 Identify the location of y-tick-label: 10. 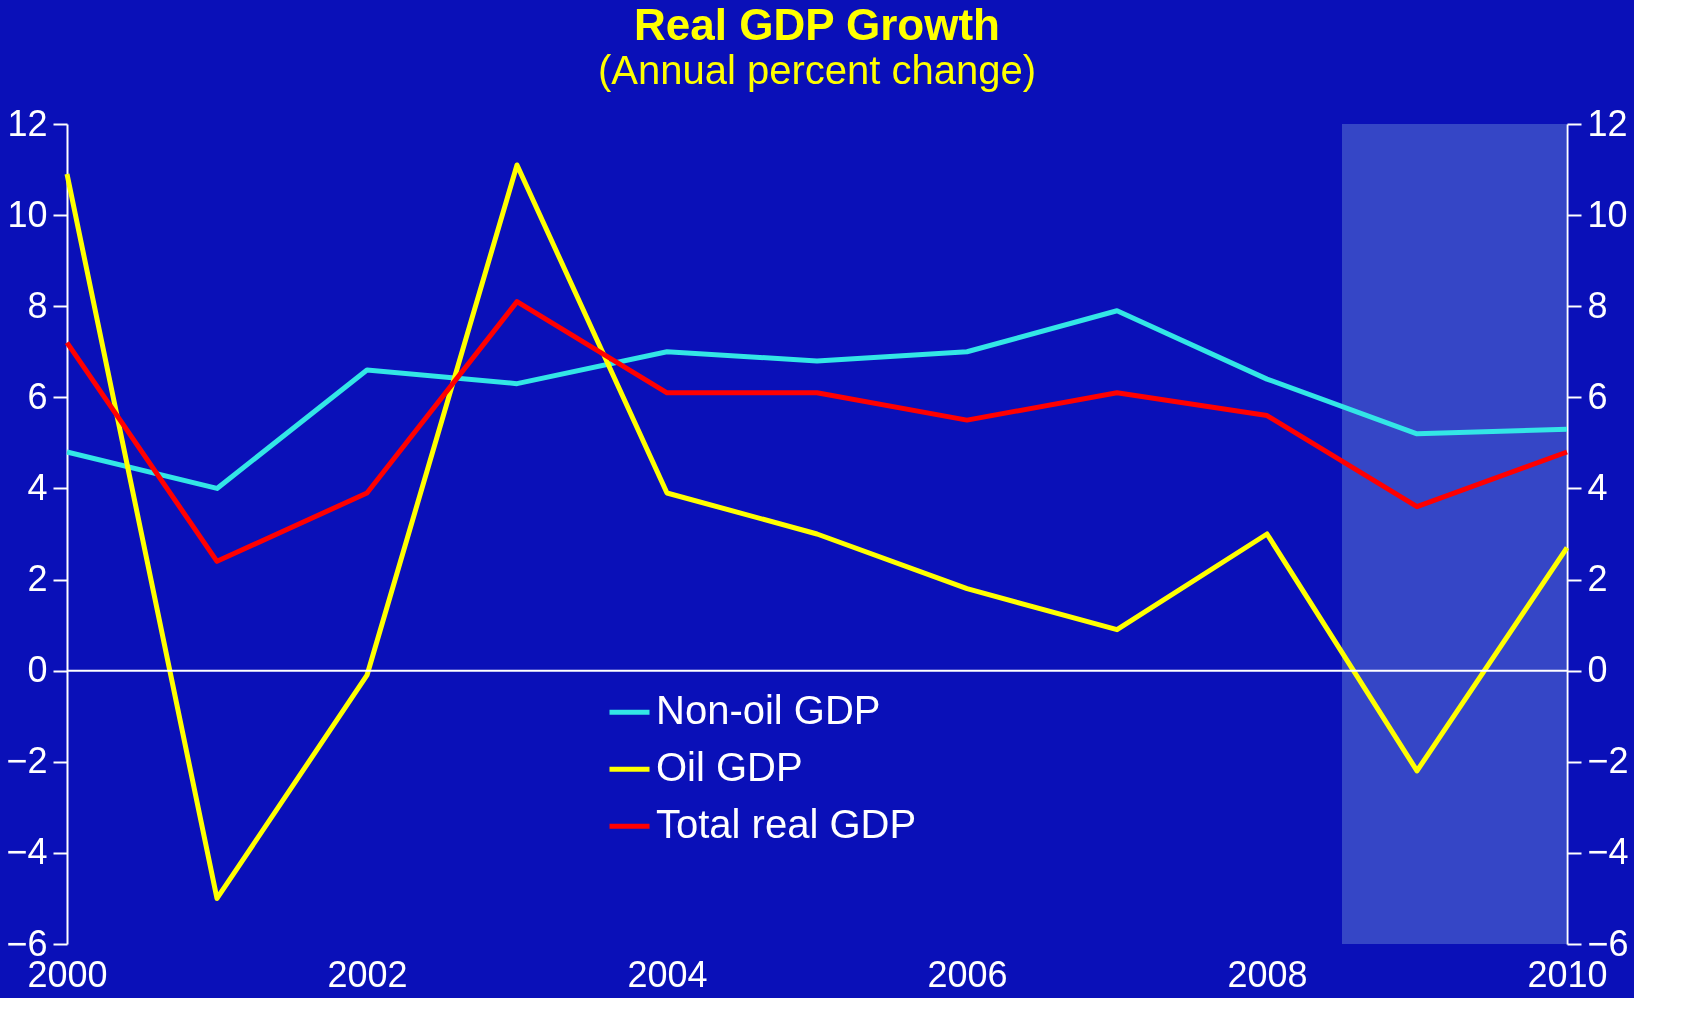
(27, 214).